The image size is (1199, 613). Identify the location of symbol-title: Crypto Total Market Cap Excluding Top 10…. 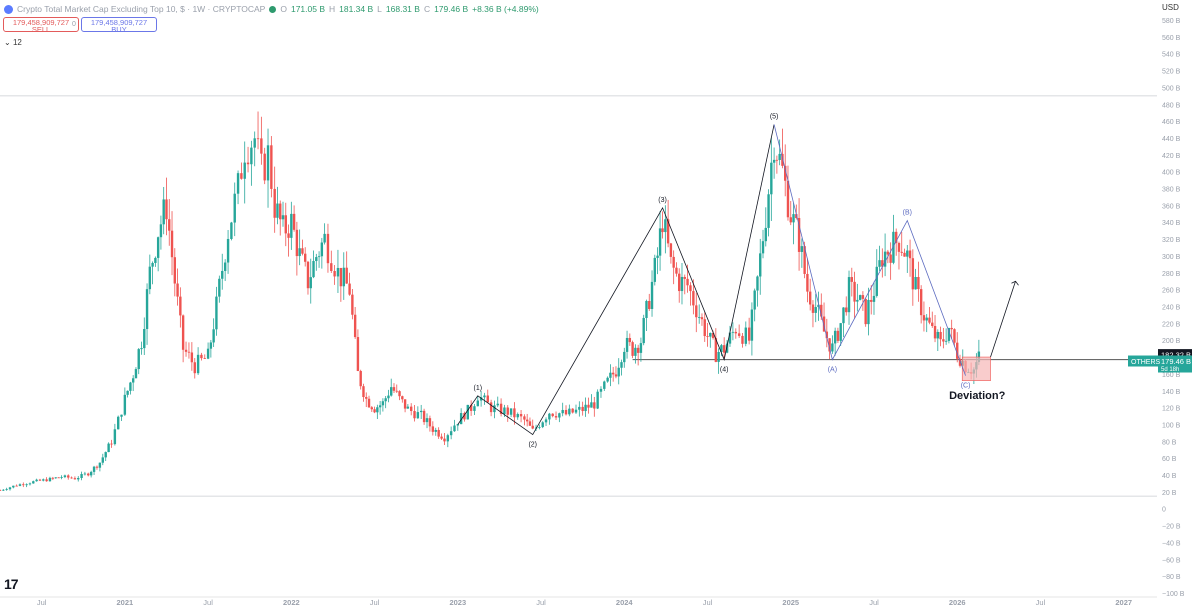
(141, 9).